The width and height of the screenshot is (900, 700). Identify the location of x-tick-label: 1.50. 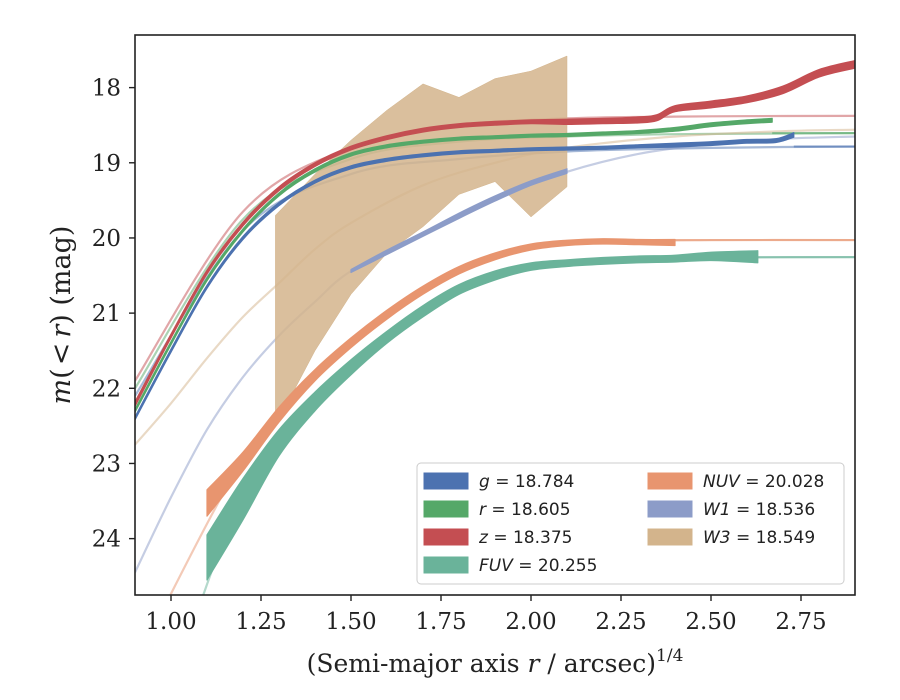
(350, 622).